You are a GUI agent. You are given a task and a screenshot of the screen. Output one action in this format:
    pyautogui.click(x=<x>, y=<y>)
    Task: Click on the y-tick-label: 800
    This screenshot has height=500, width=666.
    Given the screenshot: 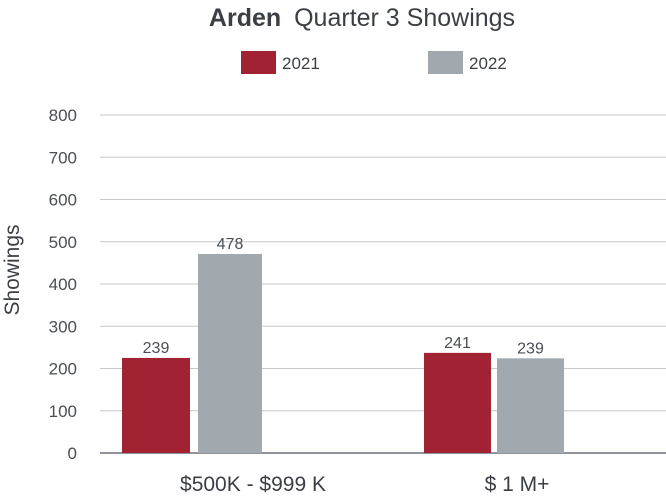 What is the action you would take?
    pyautogui.click(x=63, y=115)
    